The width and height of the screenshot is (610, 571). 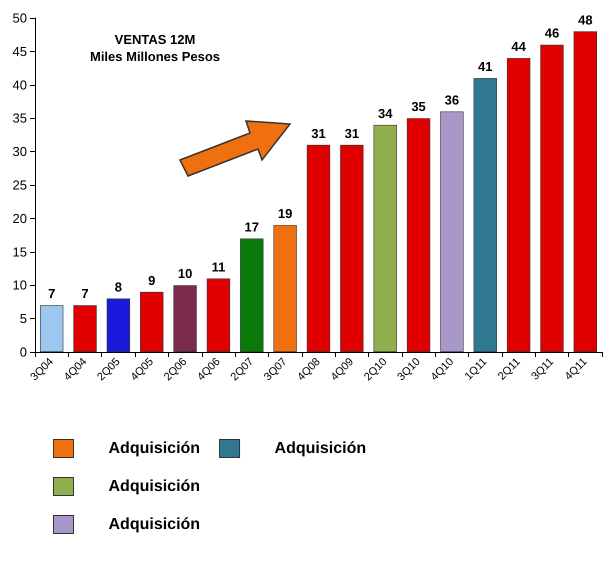 I want to click on data-label: 44, so click(x=519, y=46).